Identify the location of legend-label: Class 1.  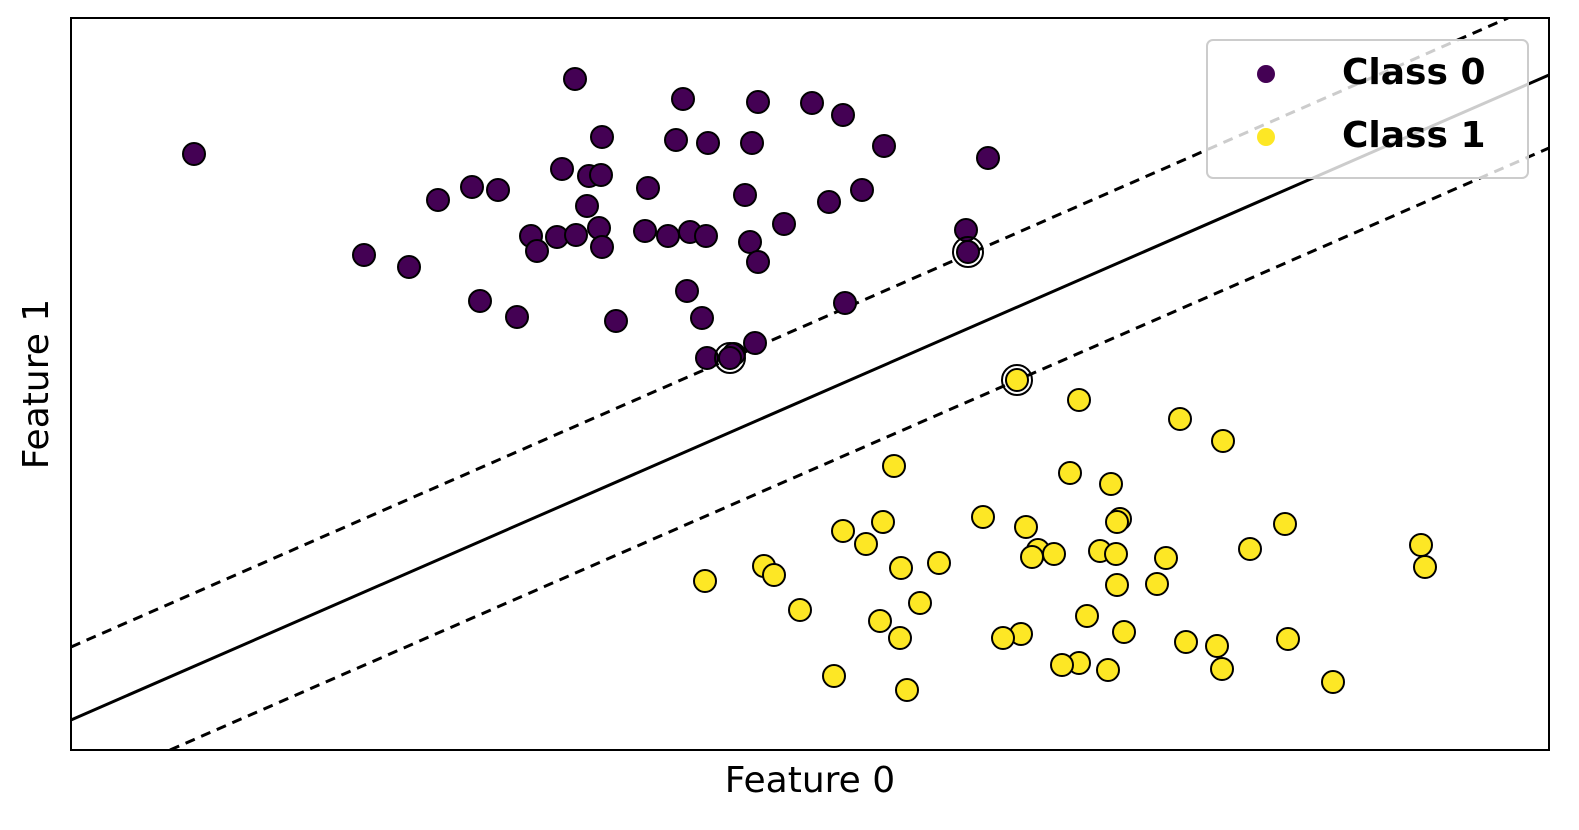
(1414, 135).